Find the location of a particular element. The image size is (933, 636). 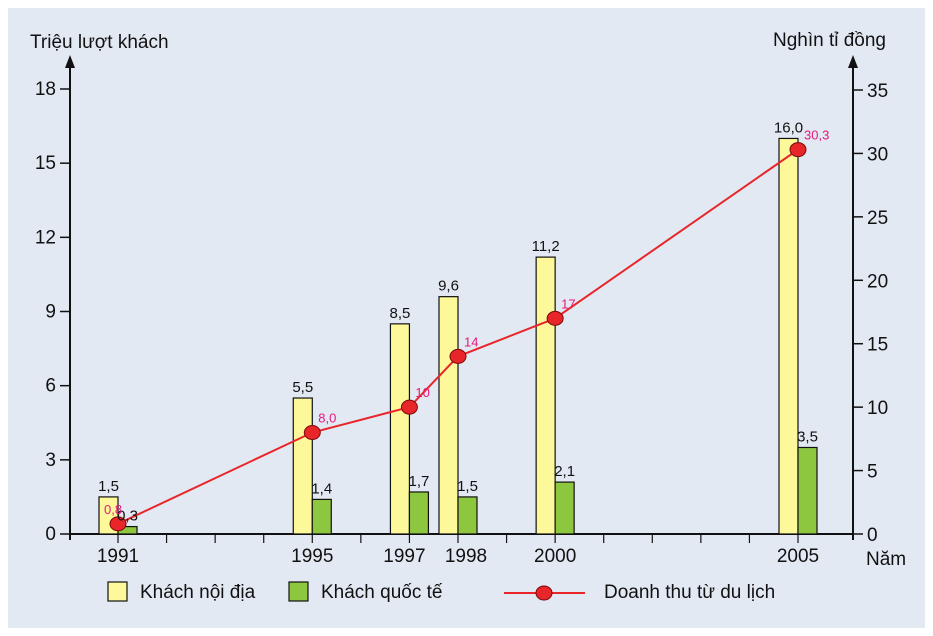

revenue-value-label: 30,3 is located at coordinates (816, 135).